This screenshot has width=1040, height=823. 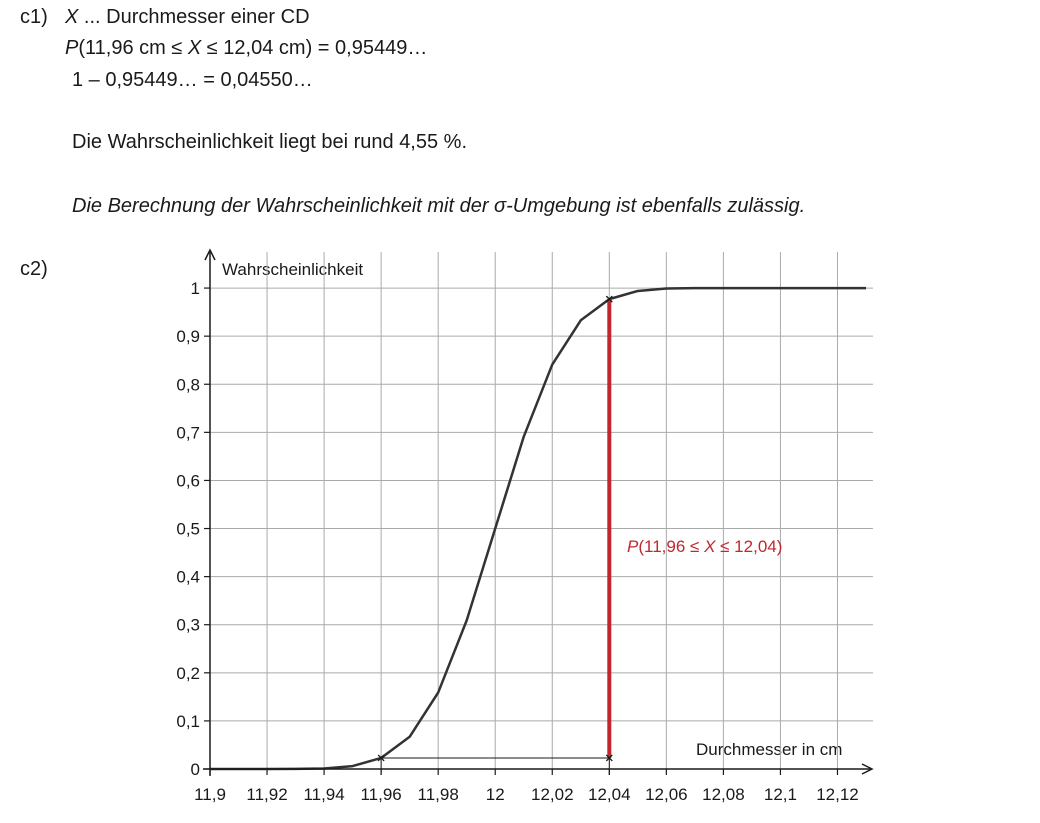 I want to click on y-tick-label: 0,7, so click(x=188, y=432).